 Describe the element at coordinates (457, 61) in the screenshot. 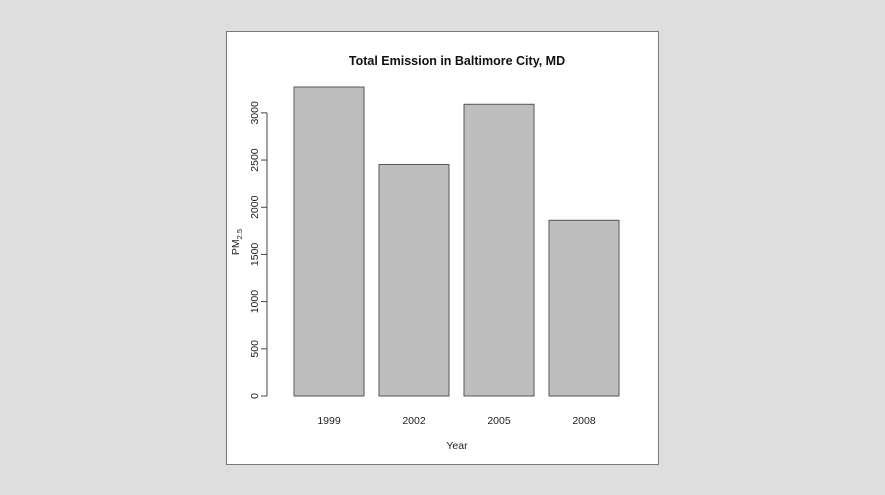

I see `chart-title: Total Emission in Baltimore City, MD` at that location.